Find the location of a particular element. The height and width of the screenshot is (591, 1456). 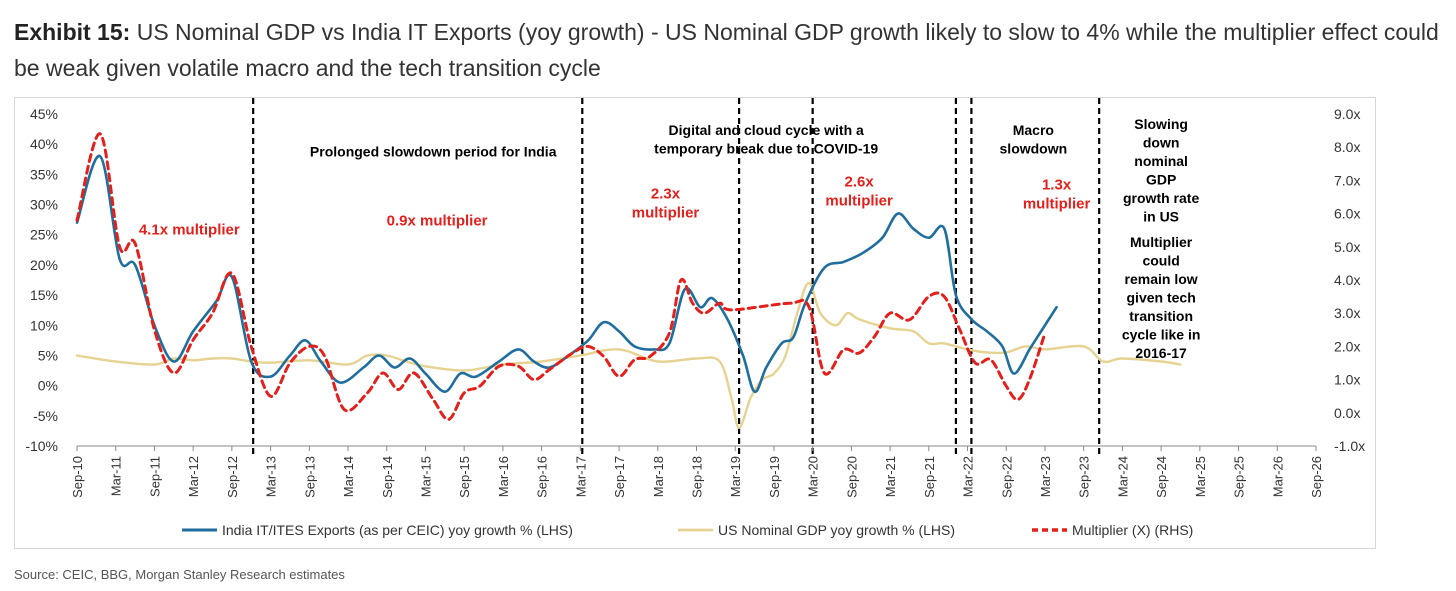

x-tick-label: Sep-16 is located at coordinates (542, 477).